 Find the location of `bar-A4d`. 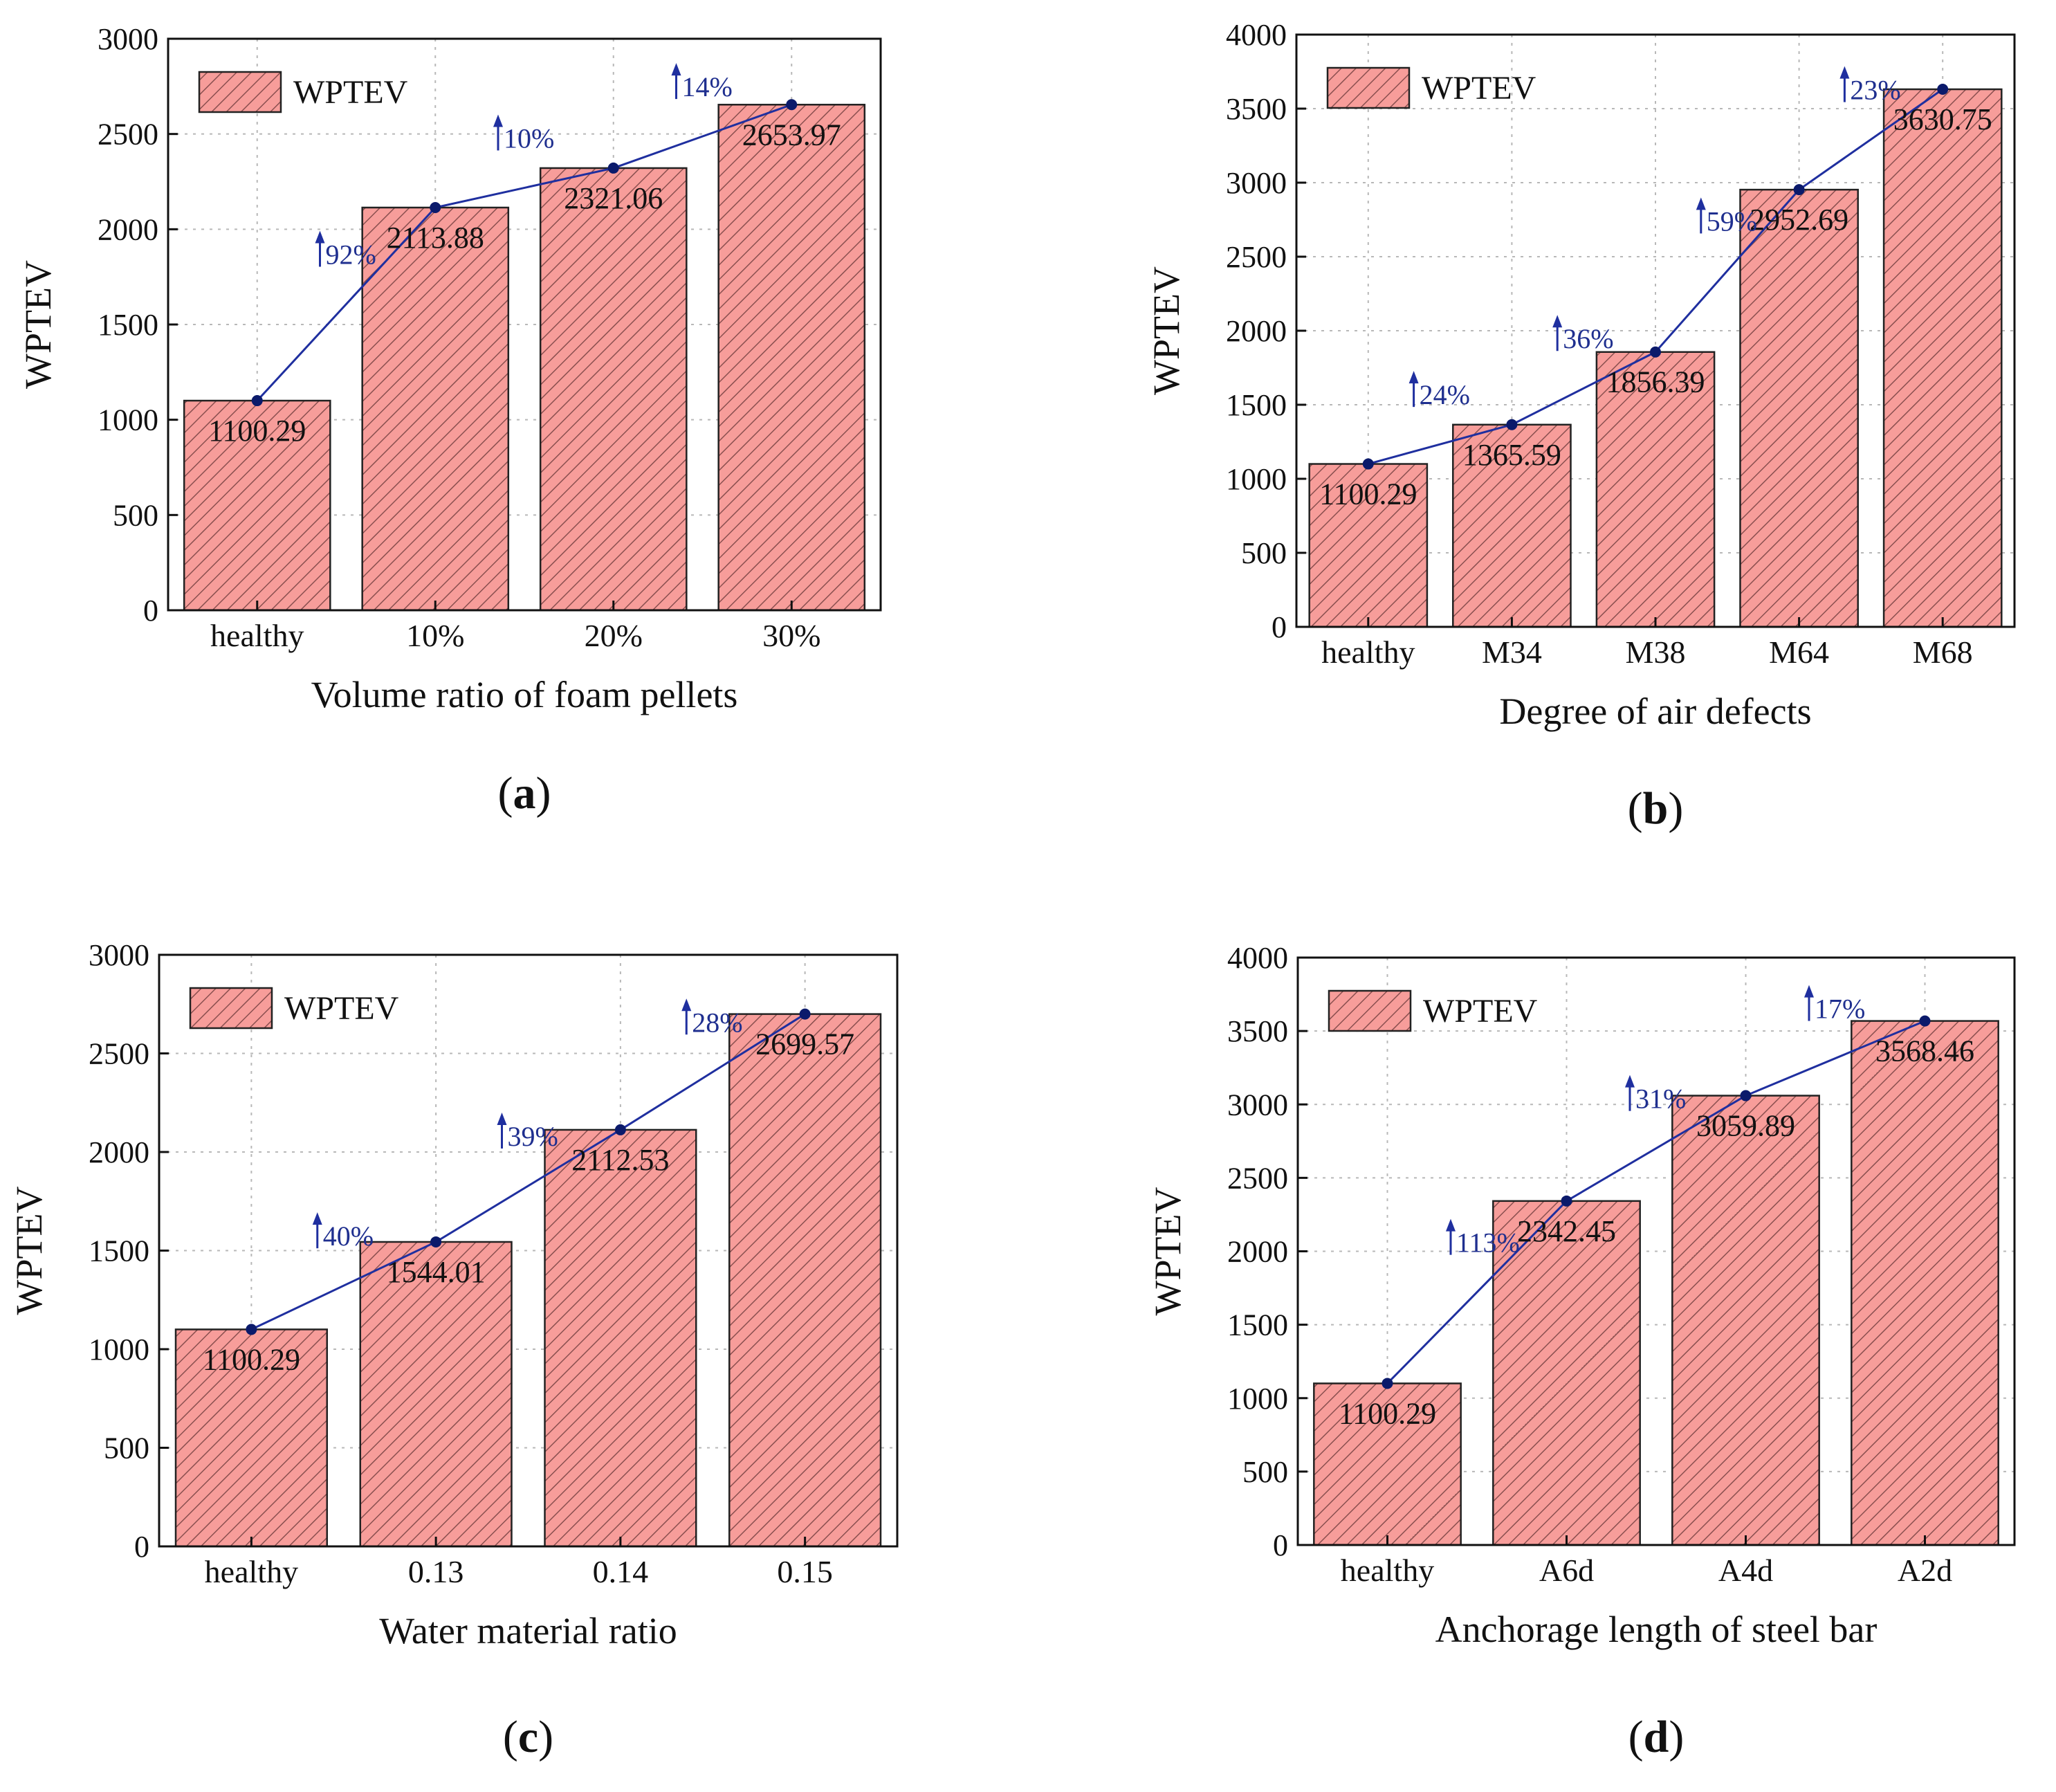

bar-A4d is located at coordinates (1745, 1320).